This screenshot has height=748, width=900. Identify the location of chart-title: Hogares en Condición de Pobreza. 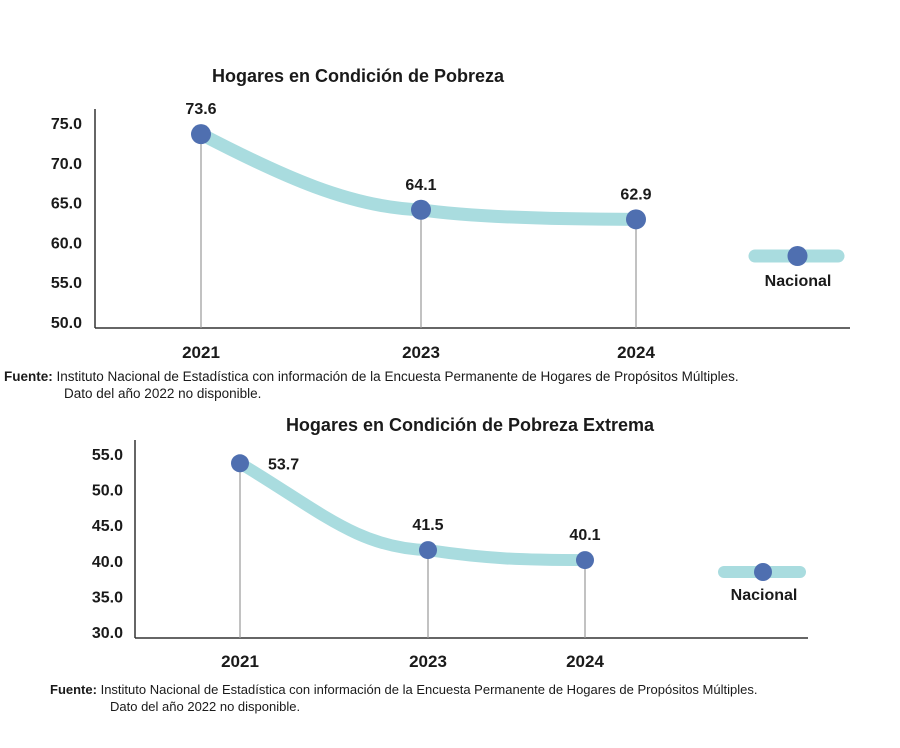
(358, 76).